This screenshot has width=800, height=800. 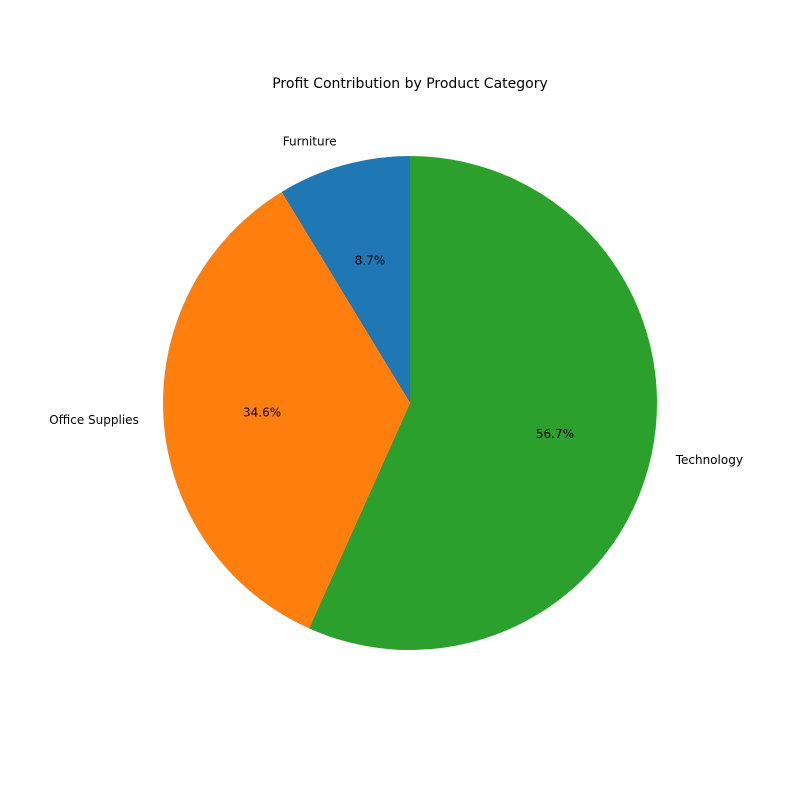 I want to click on chart-title: Profit Contribution by Product Category, so click(x=410, y=84).